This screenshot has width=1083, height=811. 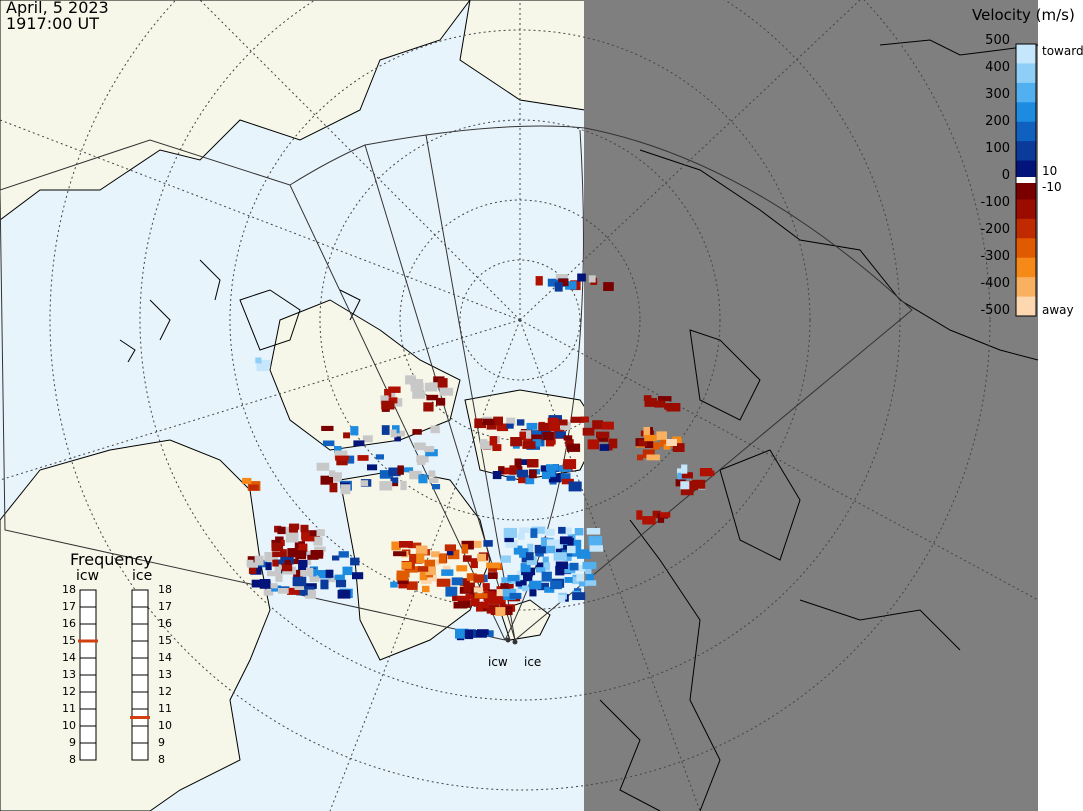 What do you see at coordinates (997, 94) in the screenshot?
I see `legend-tick-label: 300` at bounding box center [997, 94].